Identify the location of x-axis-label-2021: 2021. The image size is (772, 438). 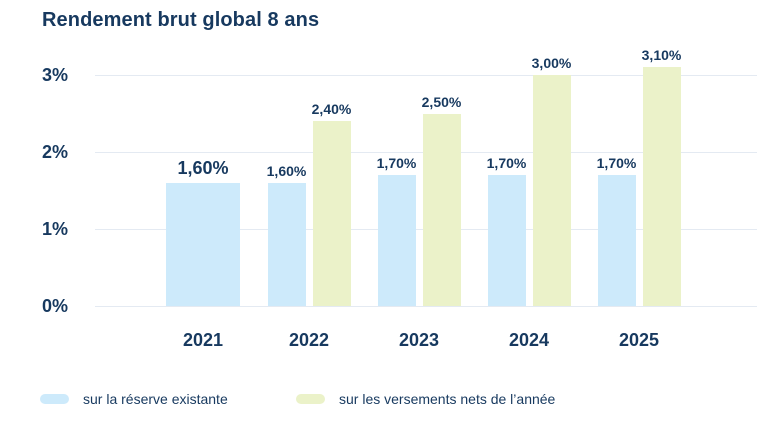
(203, 340).